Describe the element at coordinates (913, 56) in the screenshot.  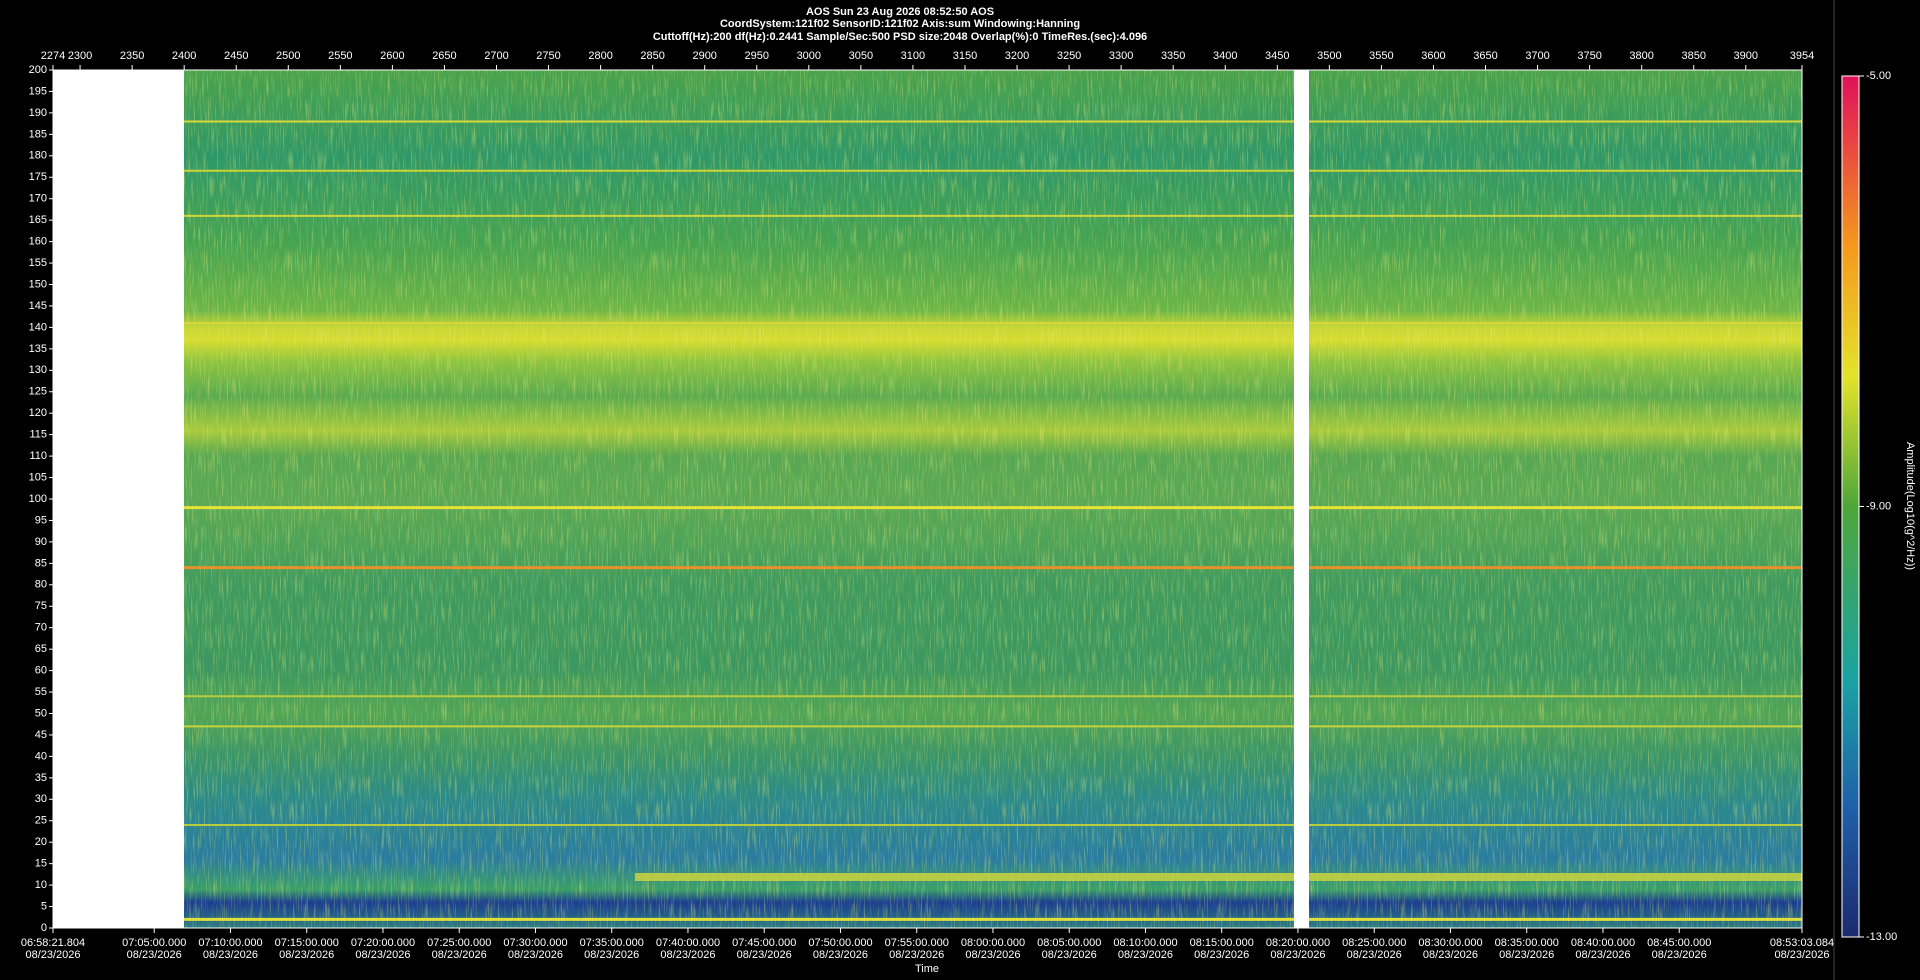
I see `x-top-tick-label: 3100` at that location.